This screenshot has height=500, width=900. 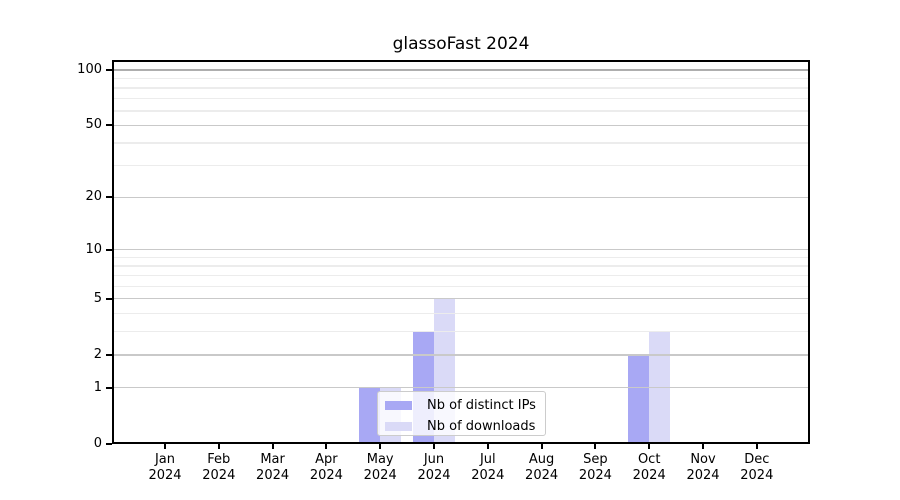 I want to click on x-tick-label-sep: Sep 2024, so click(x=595, y=467).